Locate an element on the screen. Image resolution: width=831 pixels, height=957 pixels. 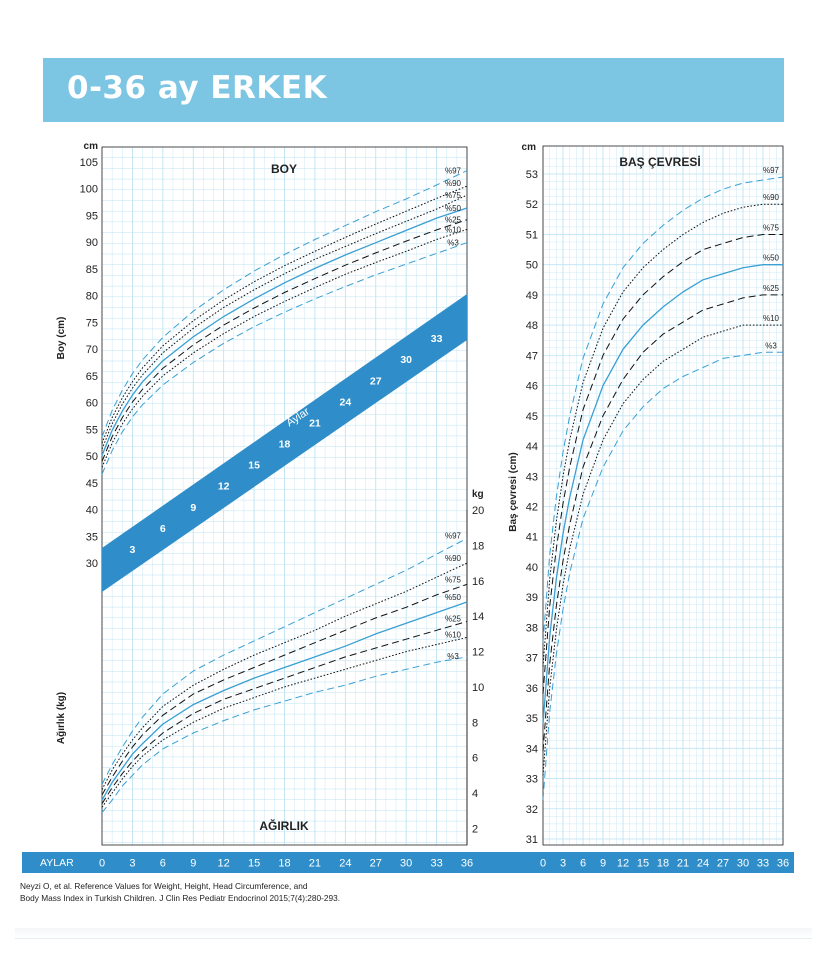
y-axis-title: Baş çevresi (cm) is located at coordinates (513, 492).